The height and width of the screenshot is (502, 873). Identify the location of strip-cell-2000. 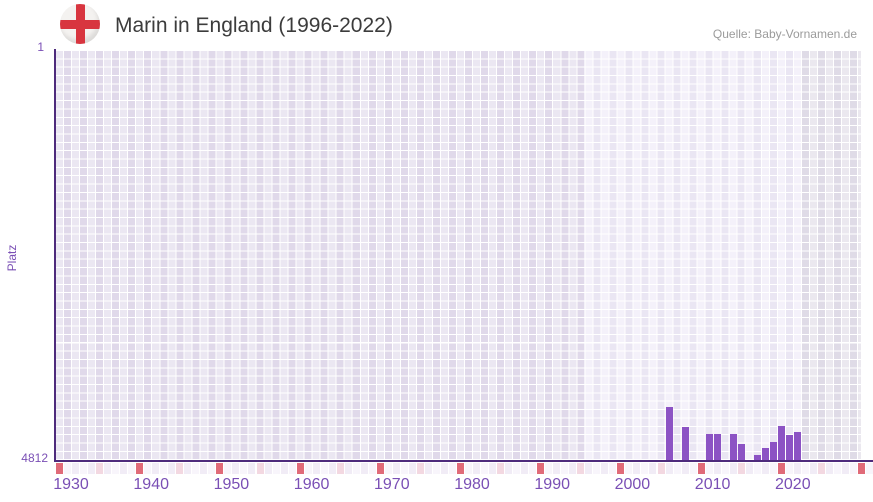
(637, 468).